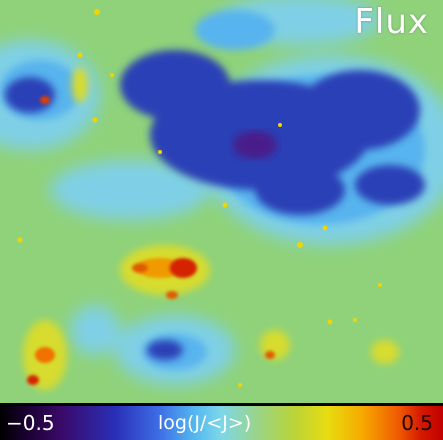 The width and height of the screenshot is (443, 440). I want to click on colorbar-axis-label: log(J/<J>), so click(205, 423).